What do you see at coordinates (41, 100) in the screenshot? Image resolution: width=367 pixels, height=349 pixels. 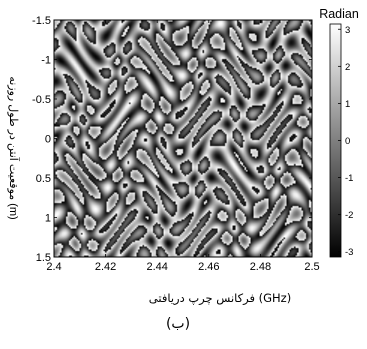 I see `y-tick-label: -0.5` at bounding box center [41, 100].